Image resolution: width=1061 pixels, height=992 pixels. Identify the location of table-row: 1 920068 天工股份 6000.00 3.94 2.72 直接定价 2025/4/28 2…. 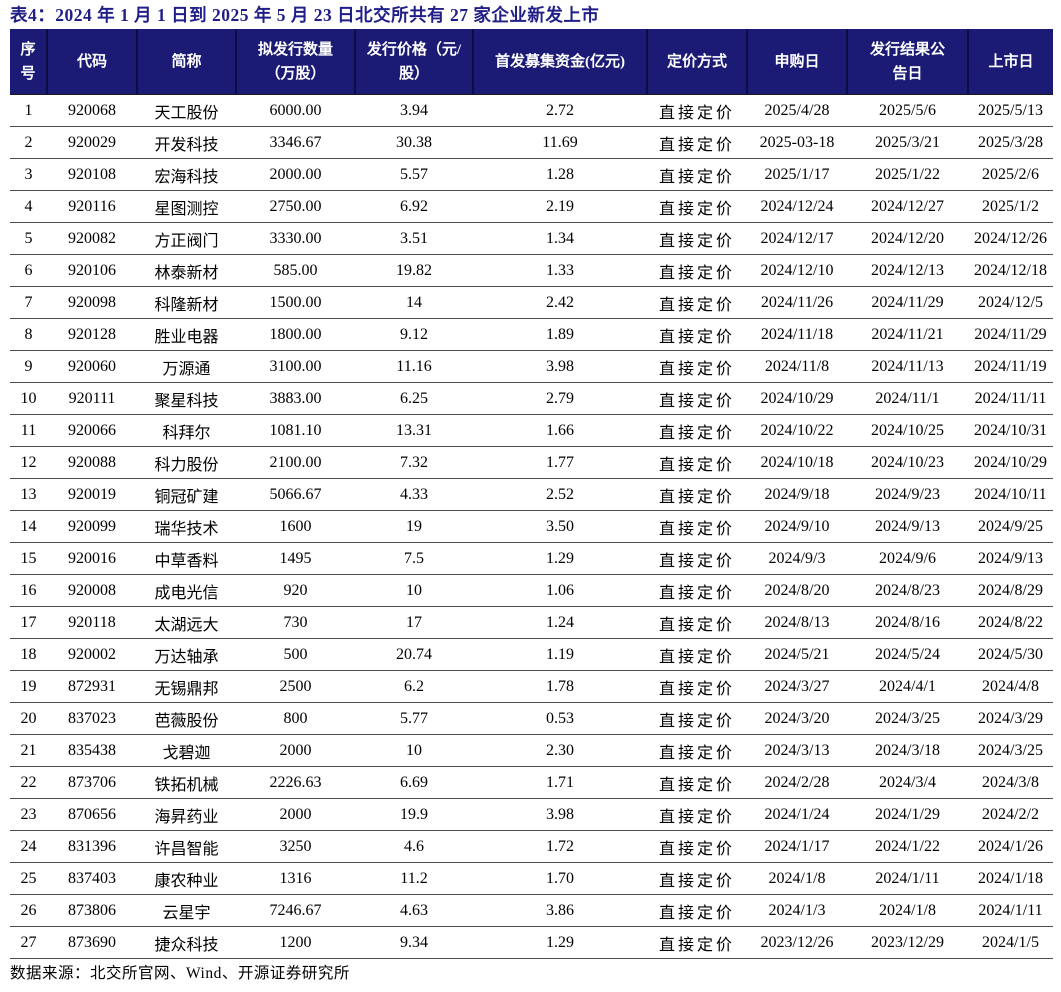
(531, 110).